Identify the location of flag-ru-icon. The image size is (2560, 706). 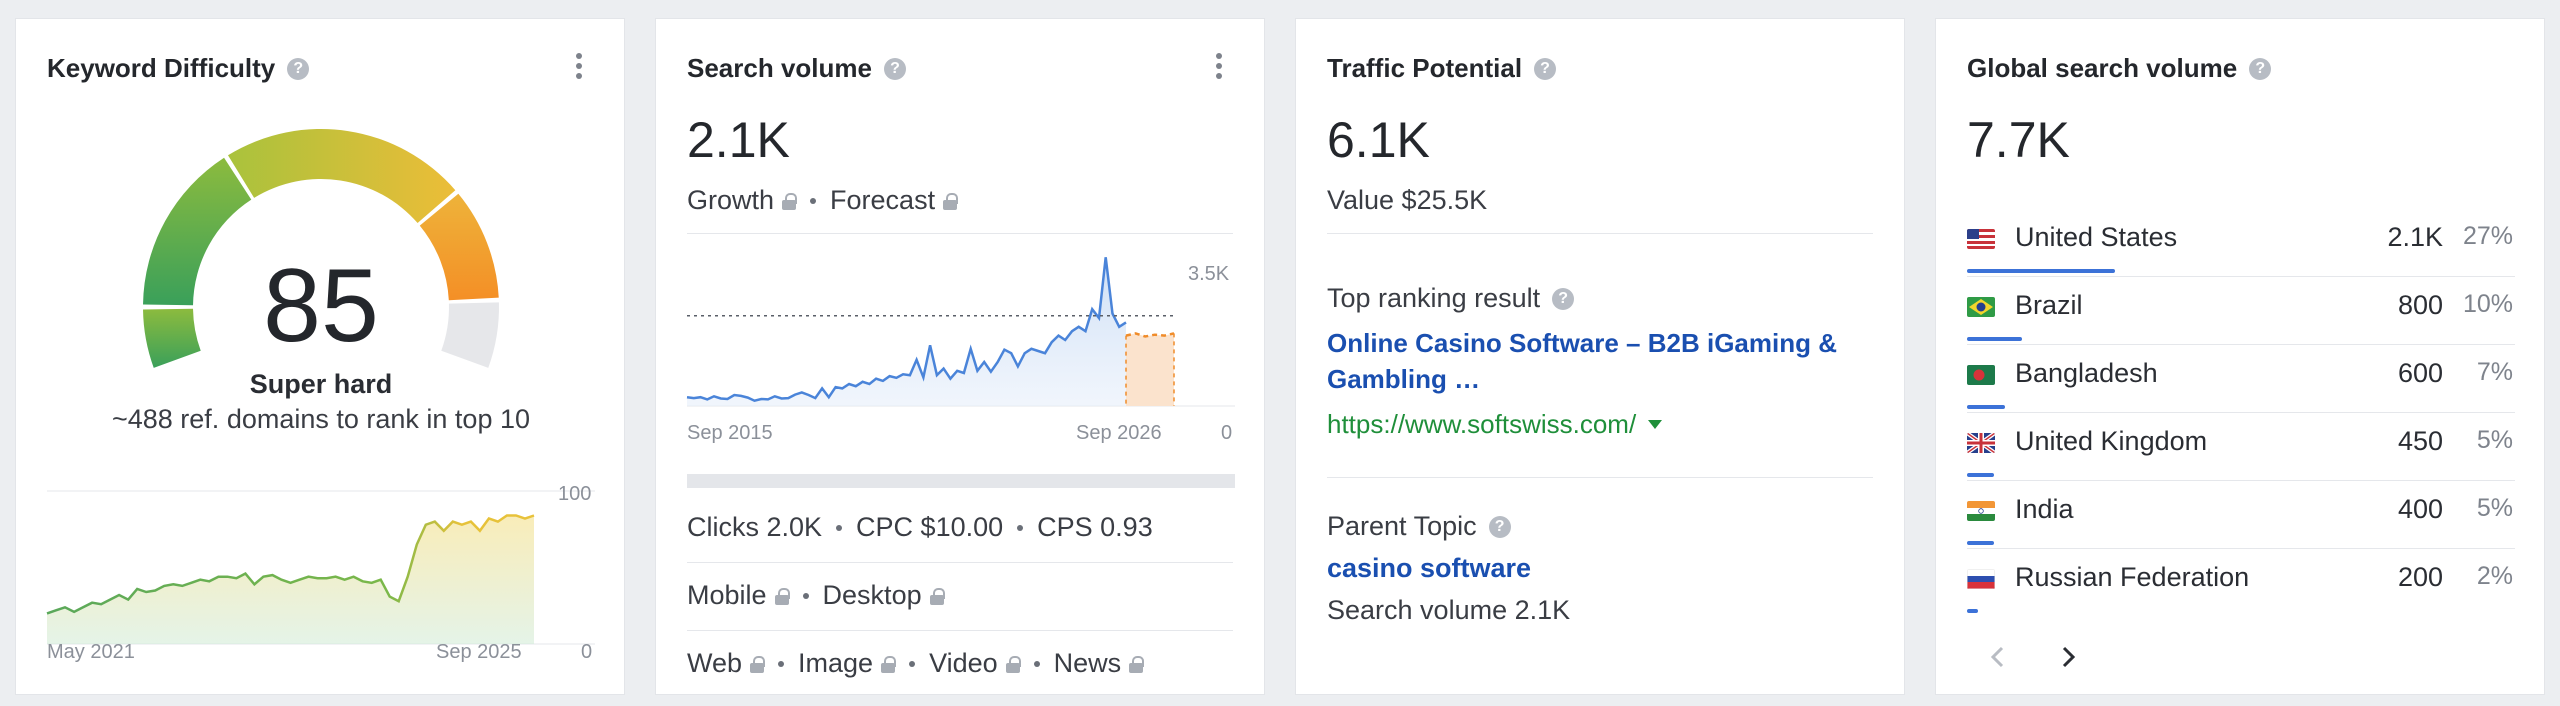
(1981, 579).